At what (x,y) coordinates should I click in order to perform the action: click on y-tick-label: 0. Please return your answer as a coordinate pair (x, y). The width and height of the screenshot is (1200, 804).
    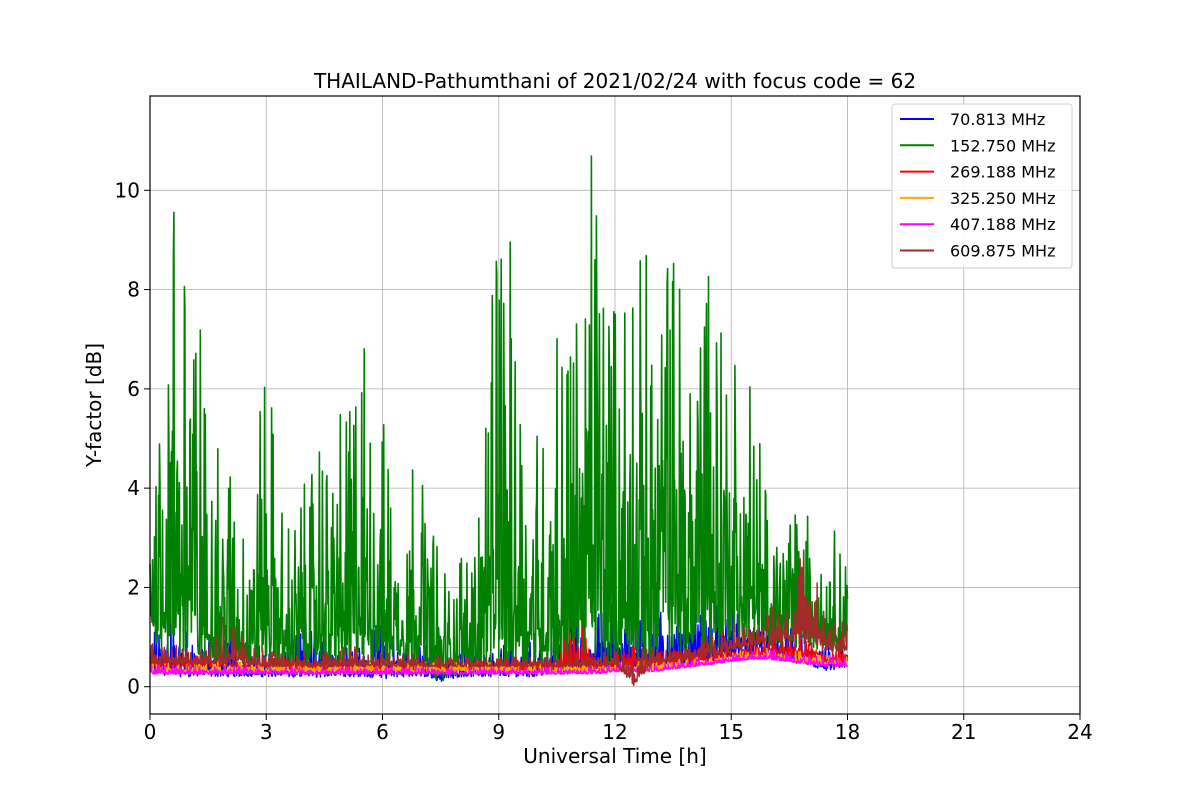
    Looking at the image, I should click on (133, 687).